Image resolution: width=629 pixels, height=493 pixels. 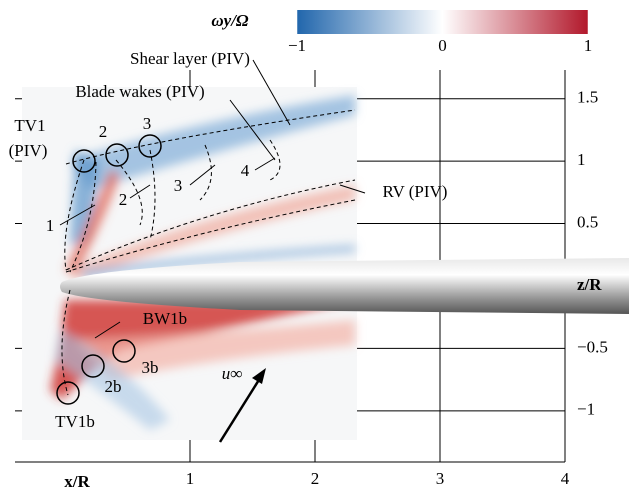 I want to click on colorbar-tick-label: 0, so click(x=442, y=45).